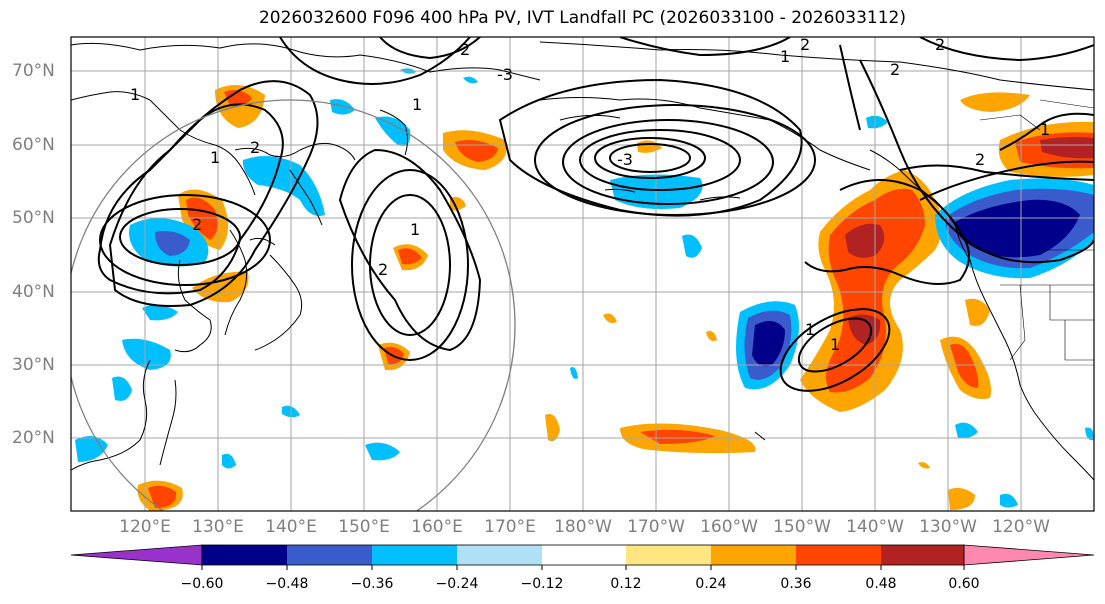 Image resolution: width=1105 pixels, height=604 pixels. Describe the element at coordinates (583, 527) in the screenshot. I see `lon-label: 180°W` at that location.